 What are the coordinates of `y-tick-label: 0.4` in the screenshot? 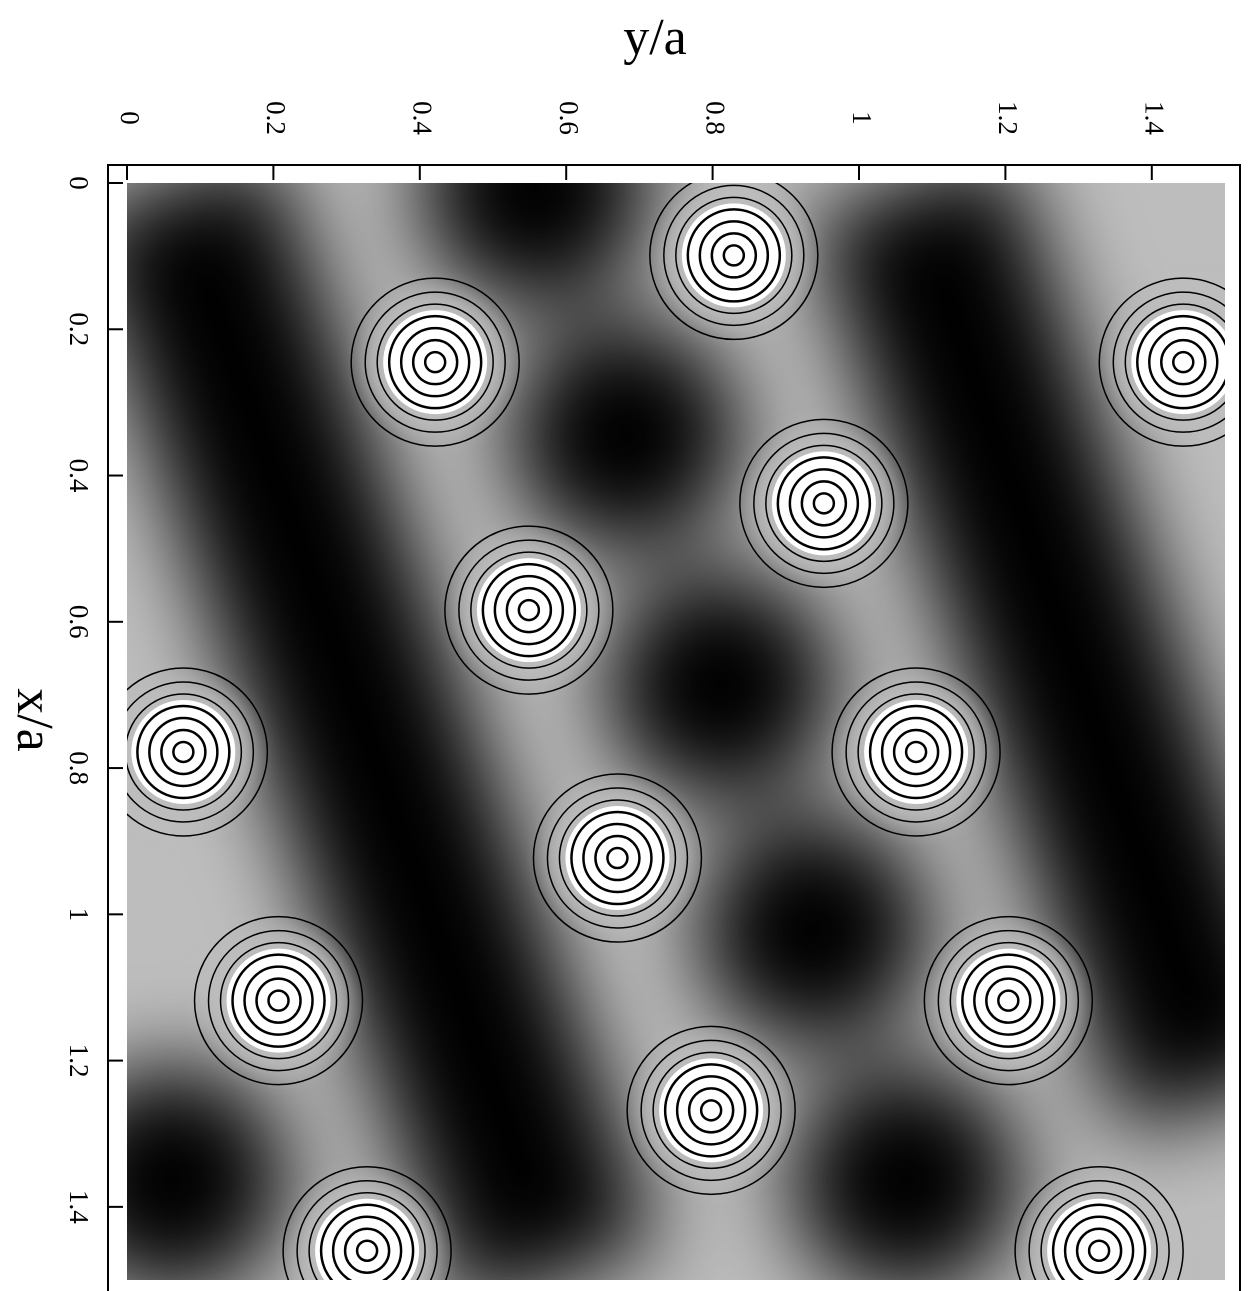 It's located at (79, 476).